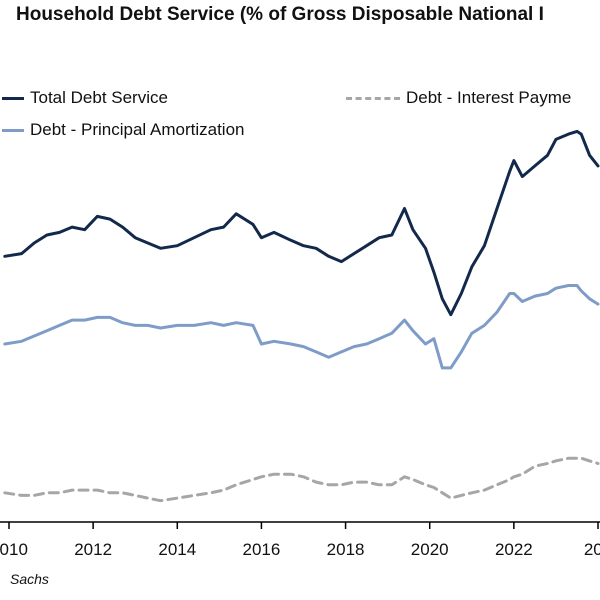  I want to click on x-tick-label-2010: 2010, so click(14, 549).